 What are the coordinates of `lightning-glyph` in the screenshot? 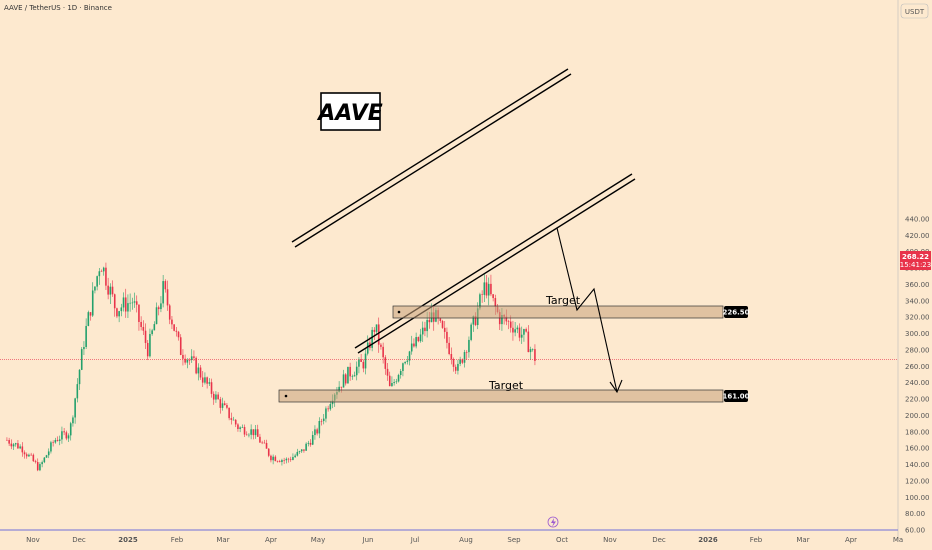 It's located at (553, 522).